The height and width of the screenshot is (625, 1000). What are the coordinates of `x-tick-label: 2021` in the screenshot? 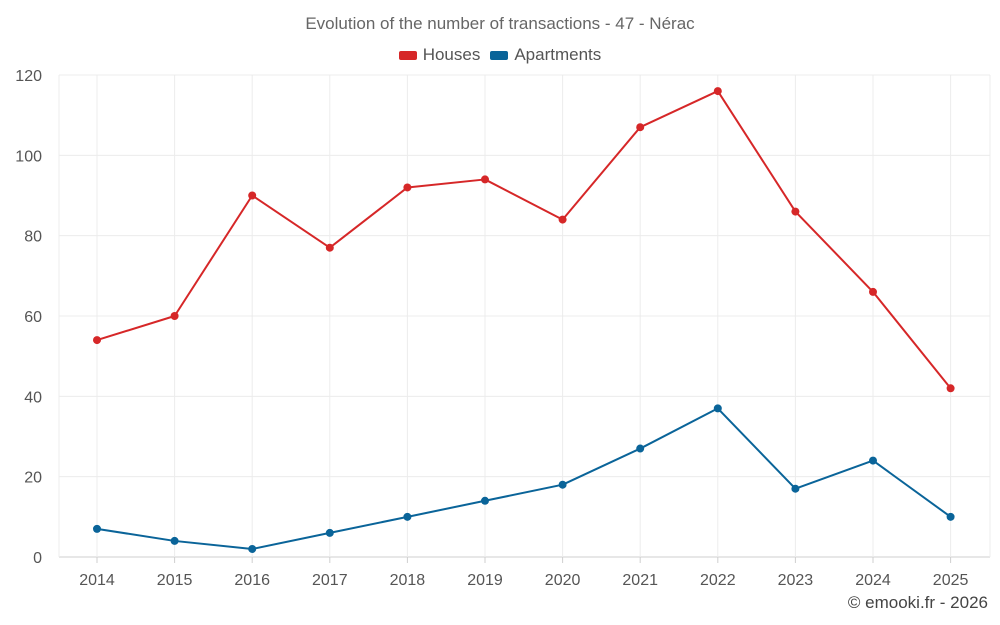 It's located at (640, 580).